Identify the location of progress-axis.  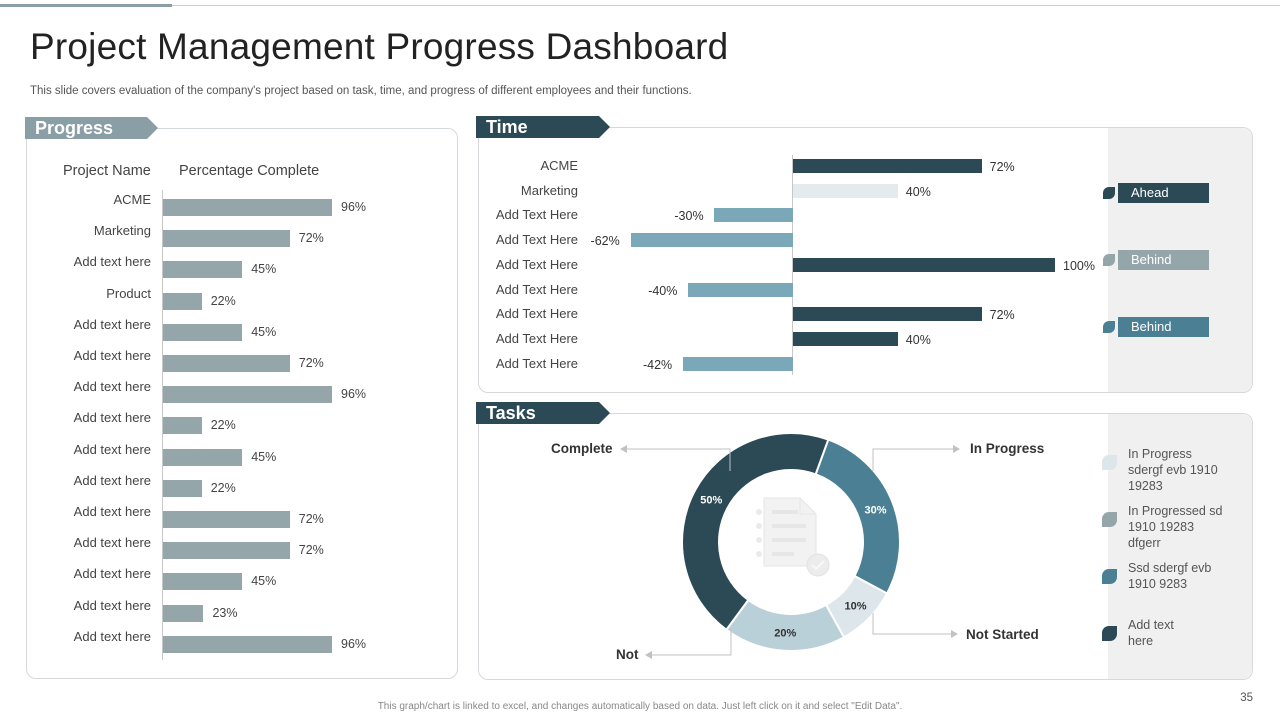
(162, 425).